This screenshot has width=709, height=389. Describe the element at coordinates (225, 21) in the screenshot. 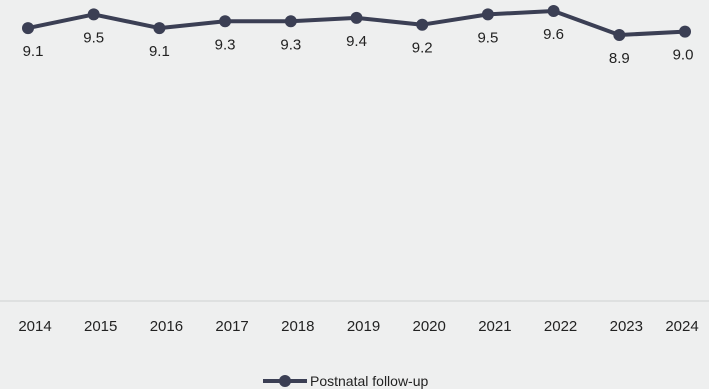

I see `data-point-2017` at that location.